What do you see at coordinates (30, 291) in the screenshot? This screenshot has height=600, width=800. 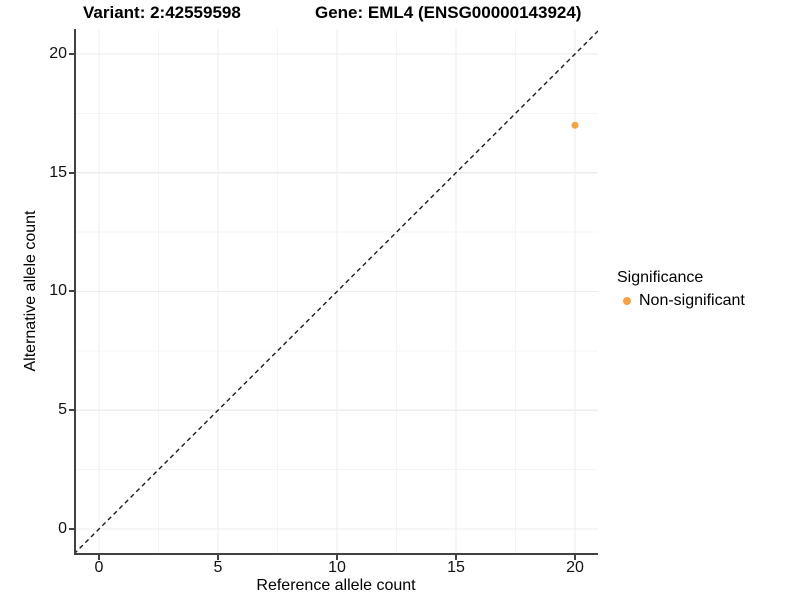 I see `y-axis-title: Alternative allele count` at bounding box center [30, 291].